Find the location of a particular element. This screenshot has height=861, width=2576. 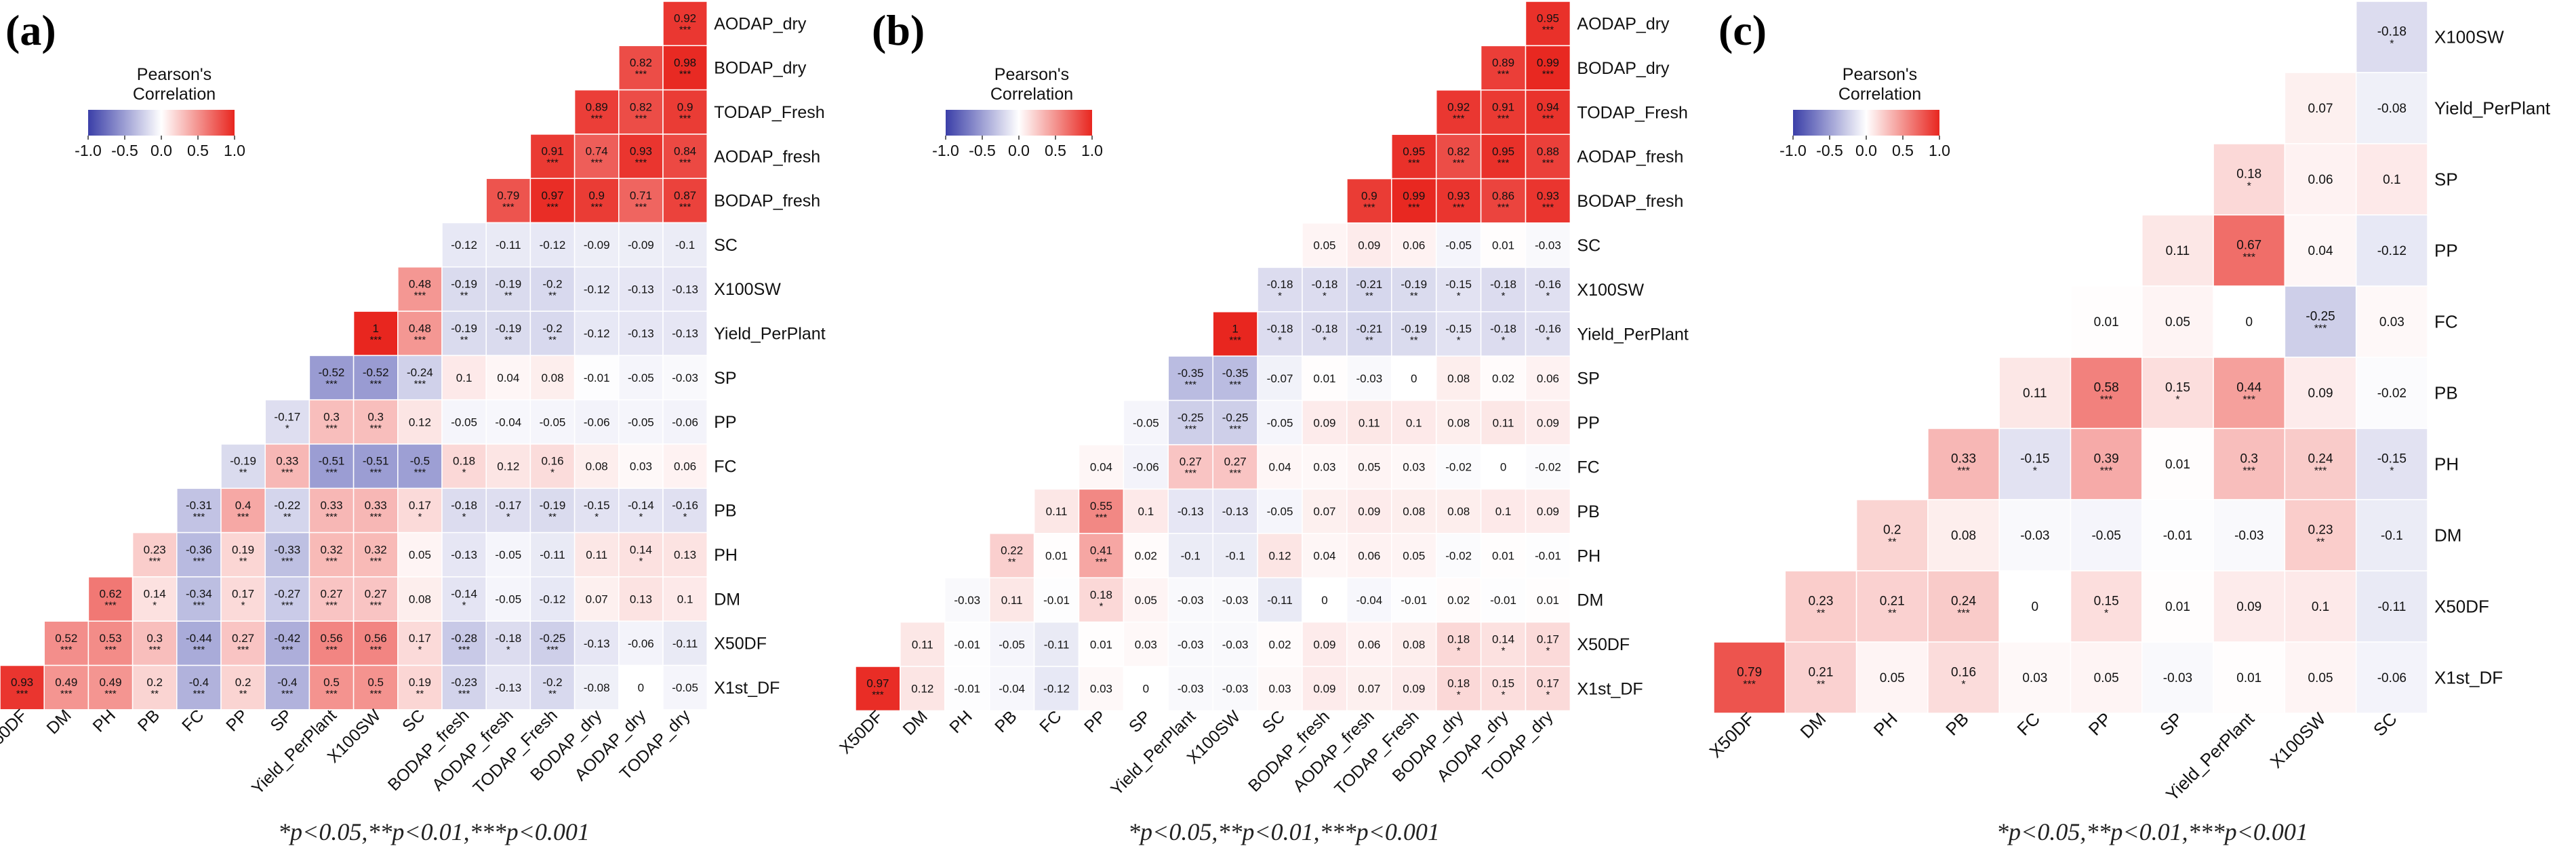

row-label: PP is located at coordinates (725, 423).